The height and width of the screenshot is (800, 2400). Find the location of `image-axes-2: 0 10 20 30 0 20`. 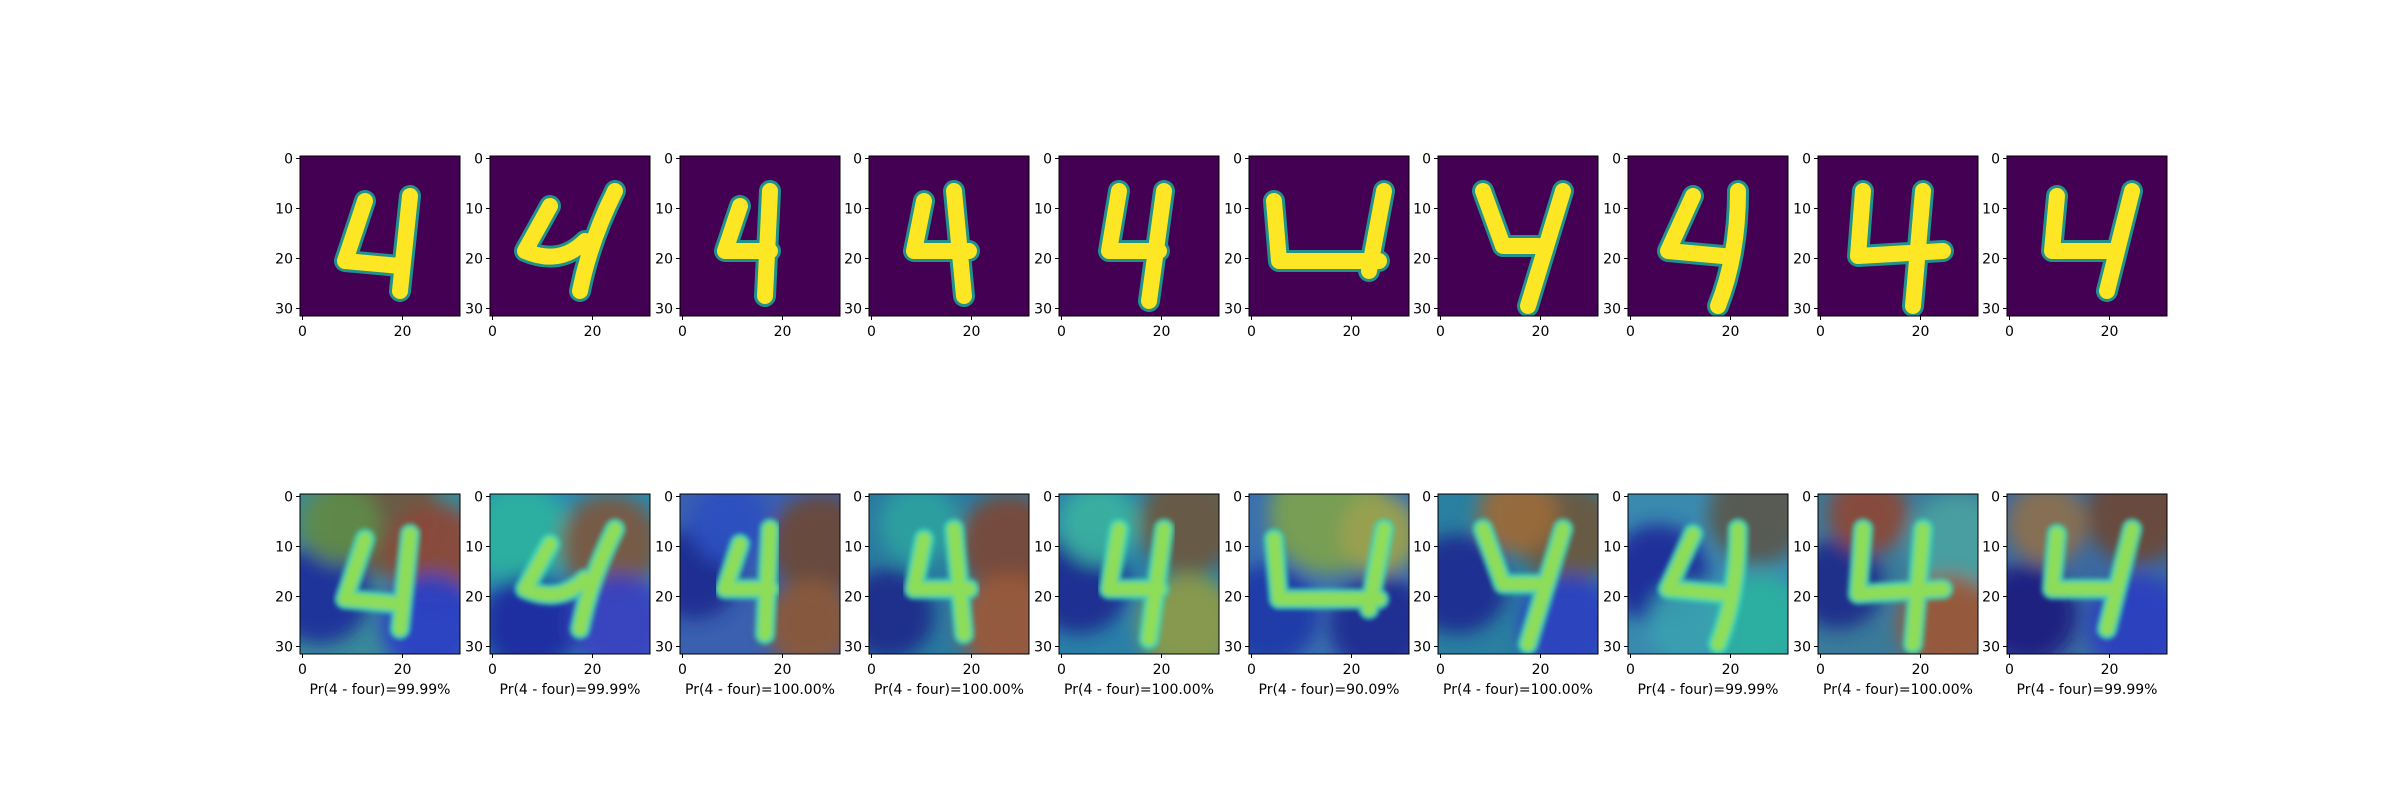

image-axes-2: 0 10 20 30 0 20 is located at coordinates (723, 246).